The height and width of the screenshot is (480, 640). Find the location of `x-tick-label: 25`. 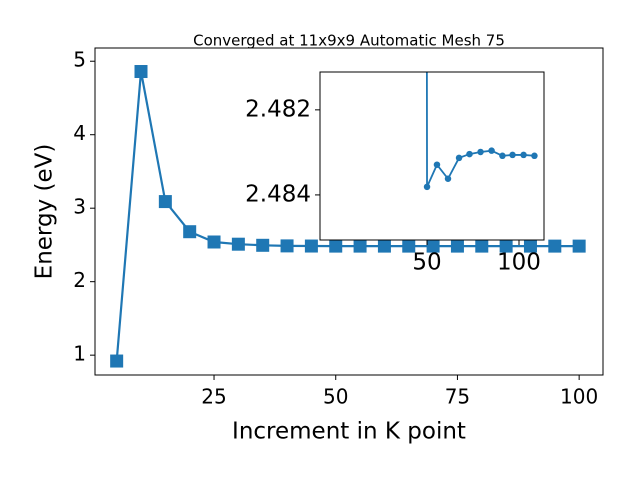

x-tick-label: 25 is located at coordinates (213, 397).